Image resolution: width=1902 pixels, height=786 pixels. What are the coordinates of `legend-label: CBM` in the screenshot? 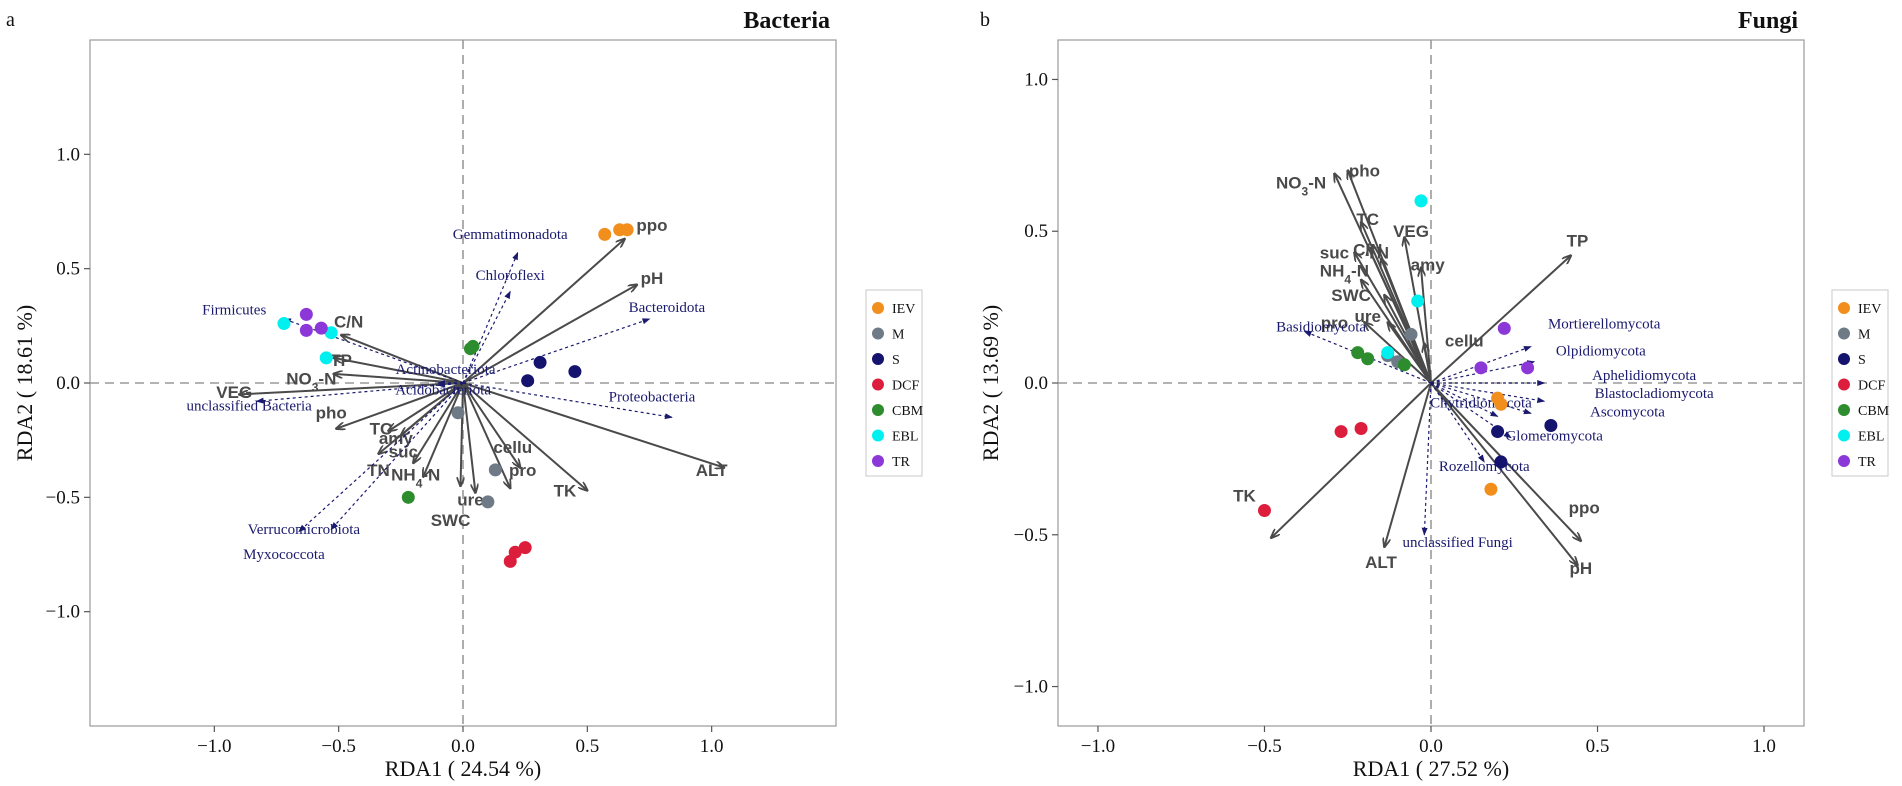 It's located at (1874, 411).